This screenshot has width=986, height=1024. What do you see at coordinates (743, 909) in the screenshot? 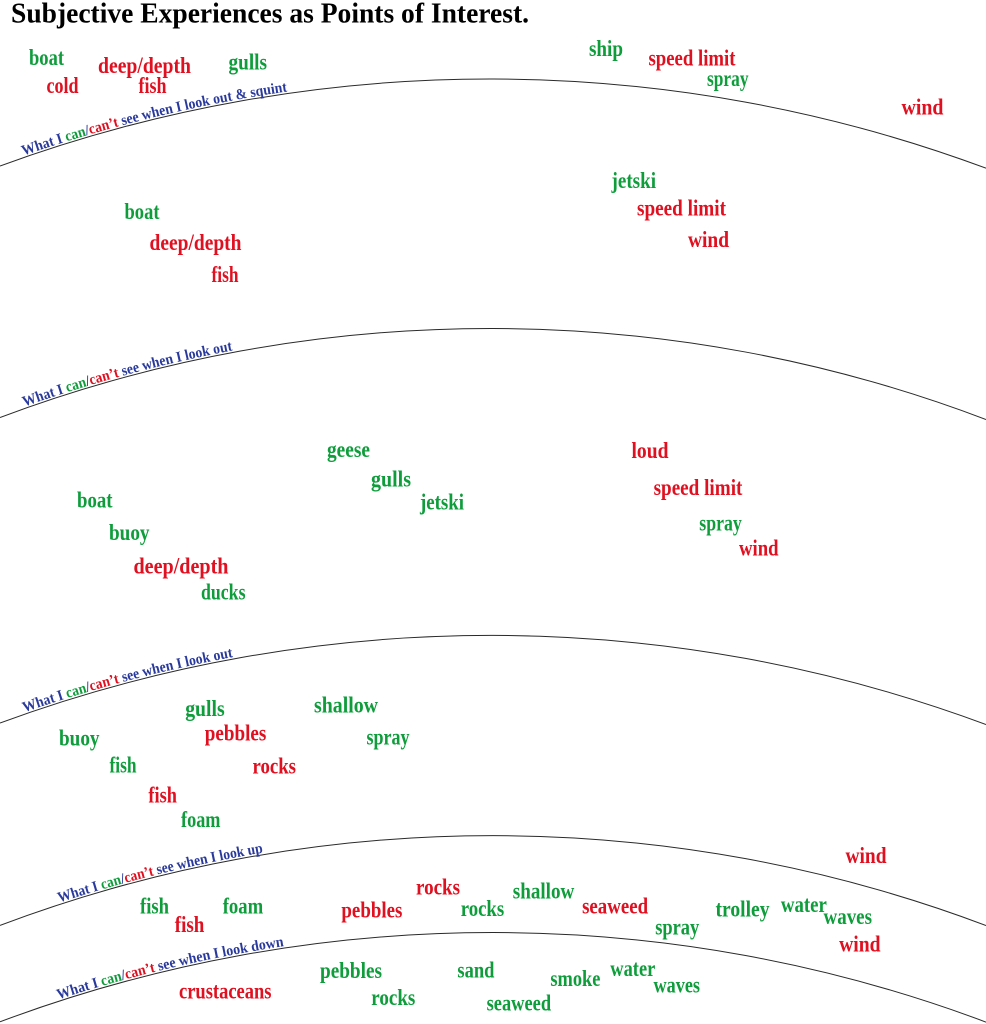
I see `svg-text: trolley` at bounding box center [743, 909].